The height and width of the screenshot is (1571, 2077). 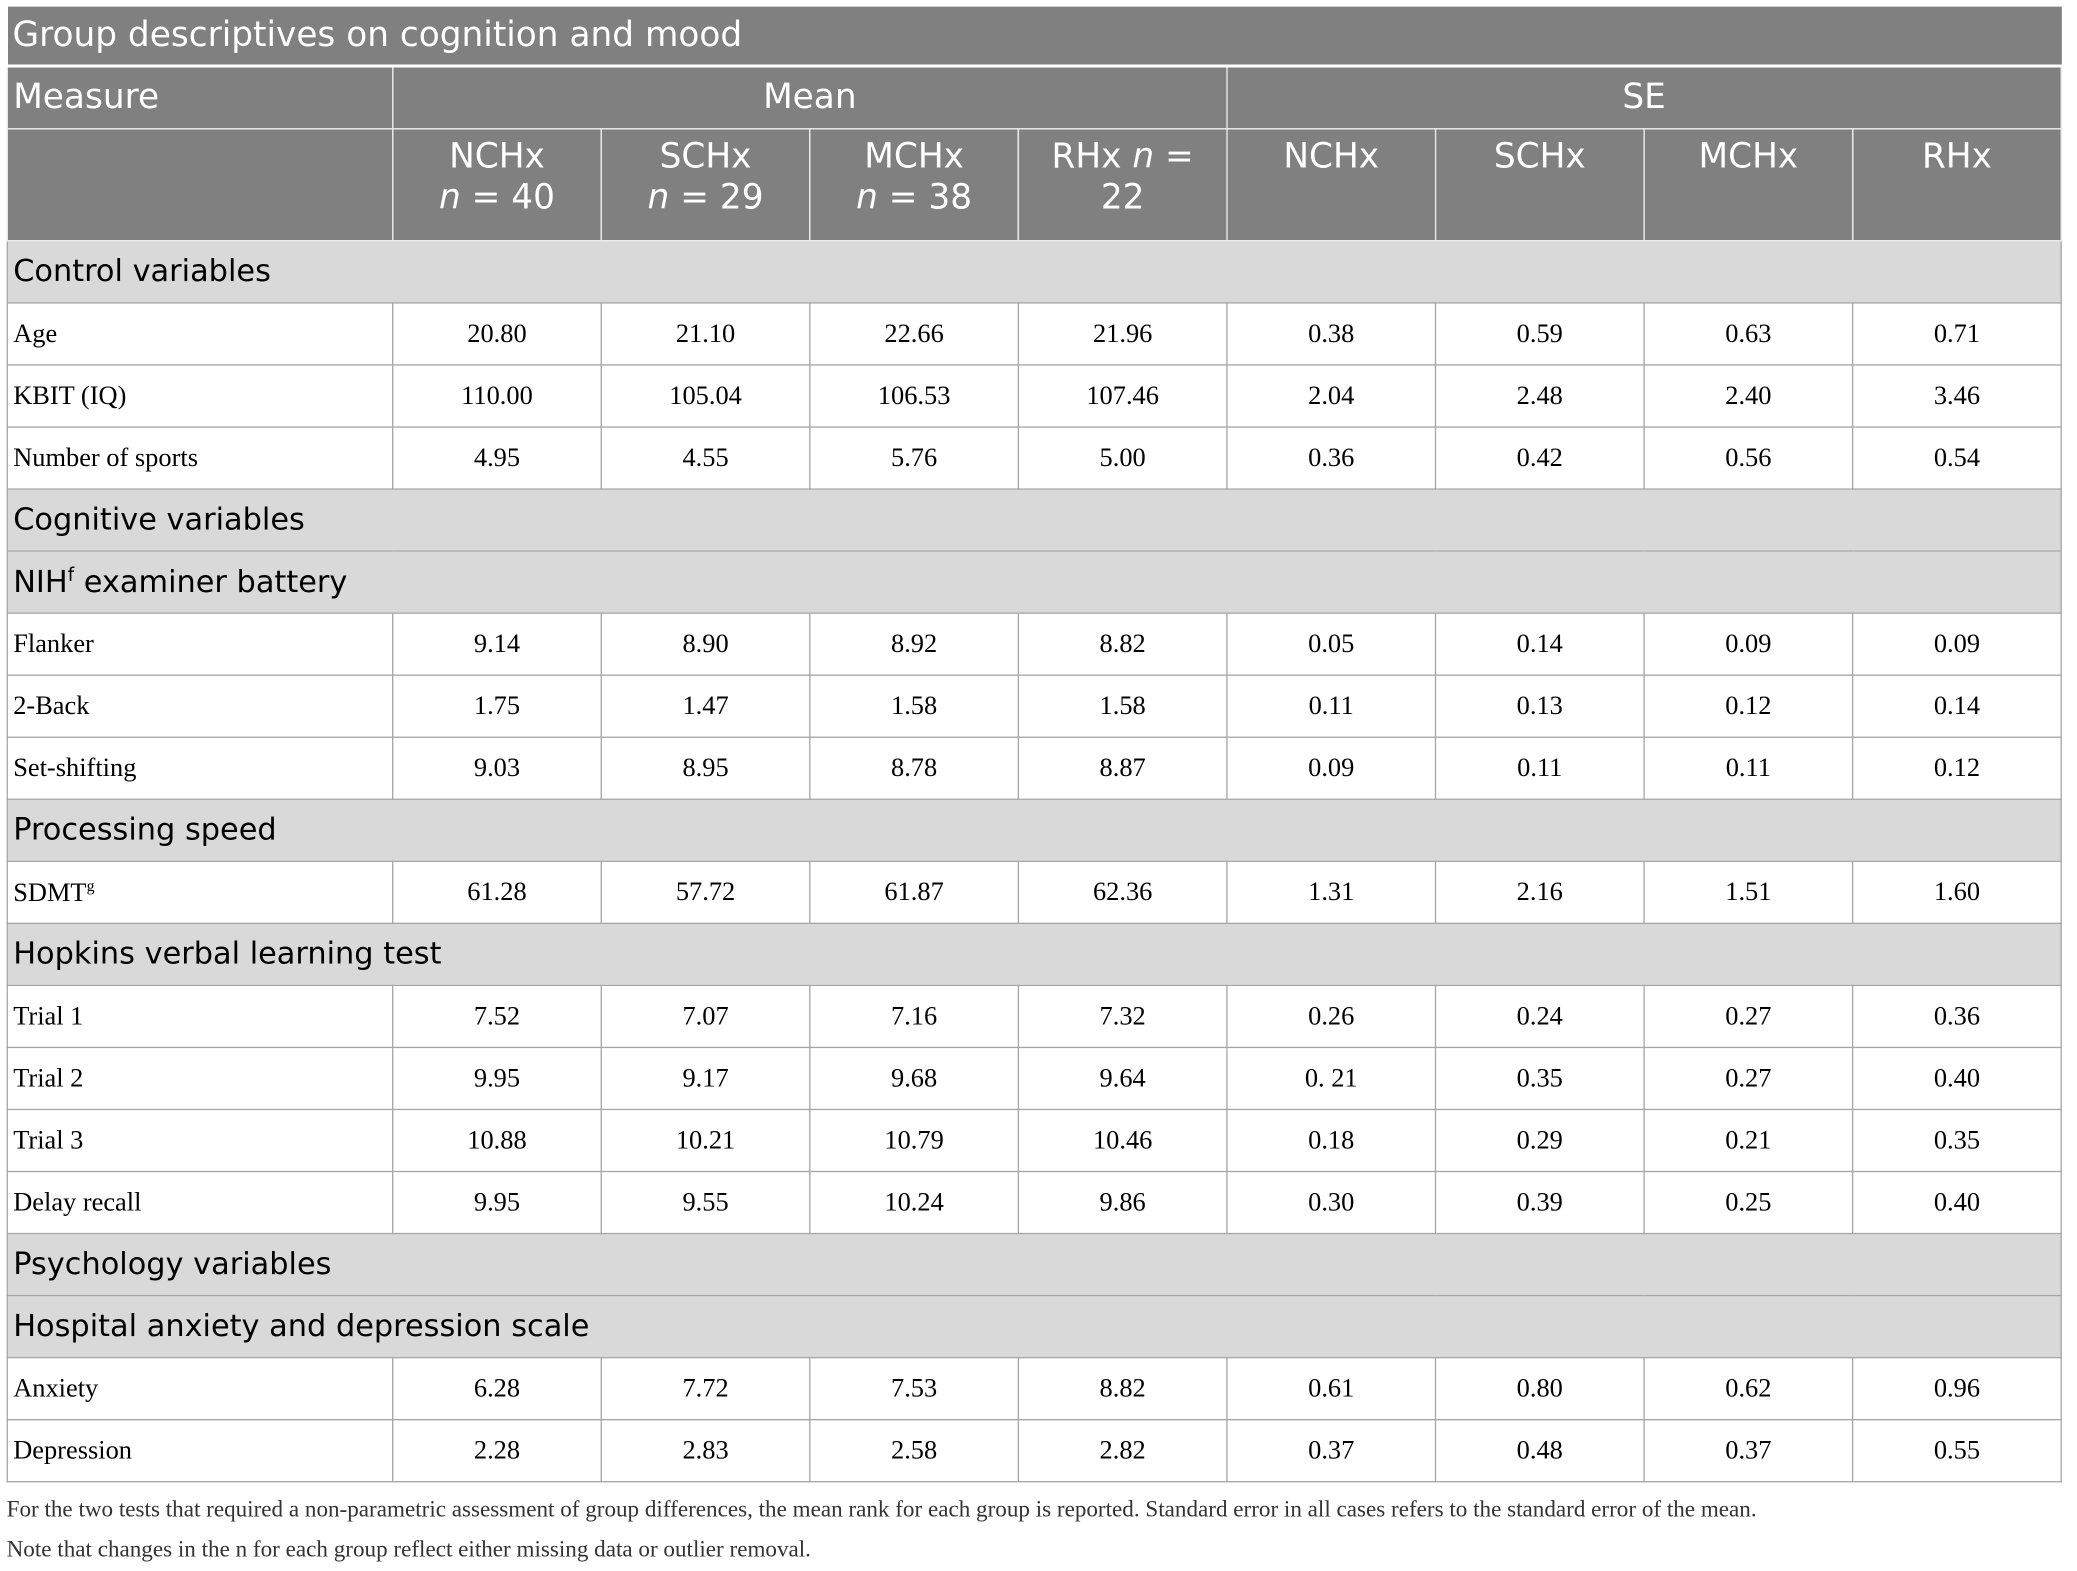 What do you see at coordinates (200, 1016) in the screenshot?
I see `row-label-cell: Trial 1` at bounding box center [200, 1016].